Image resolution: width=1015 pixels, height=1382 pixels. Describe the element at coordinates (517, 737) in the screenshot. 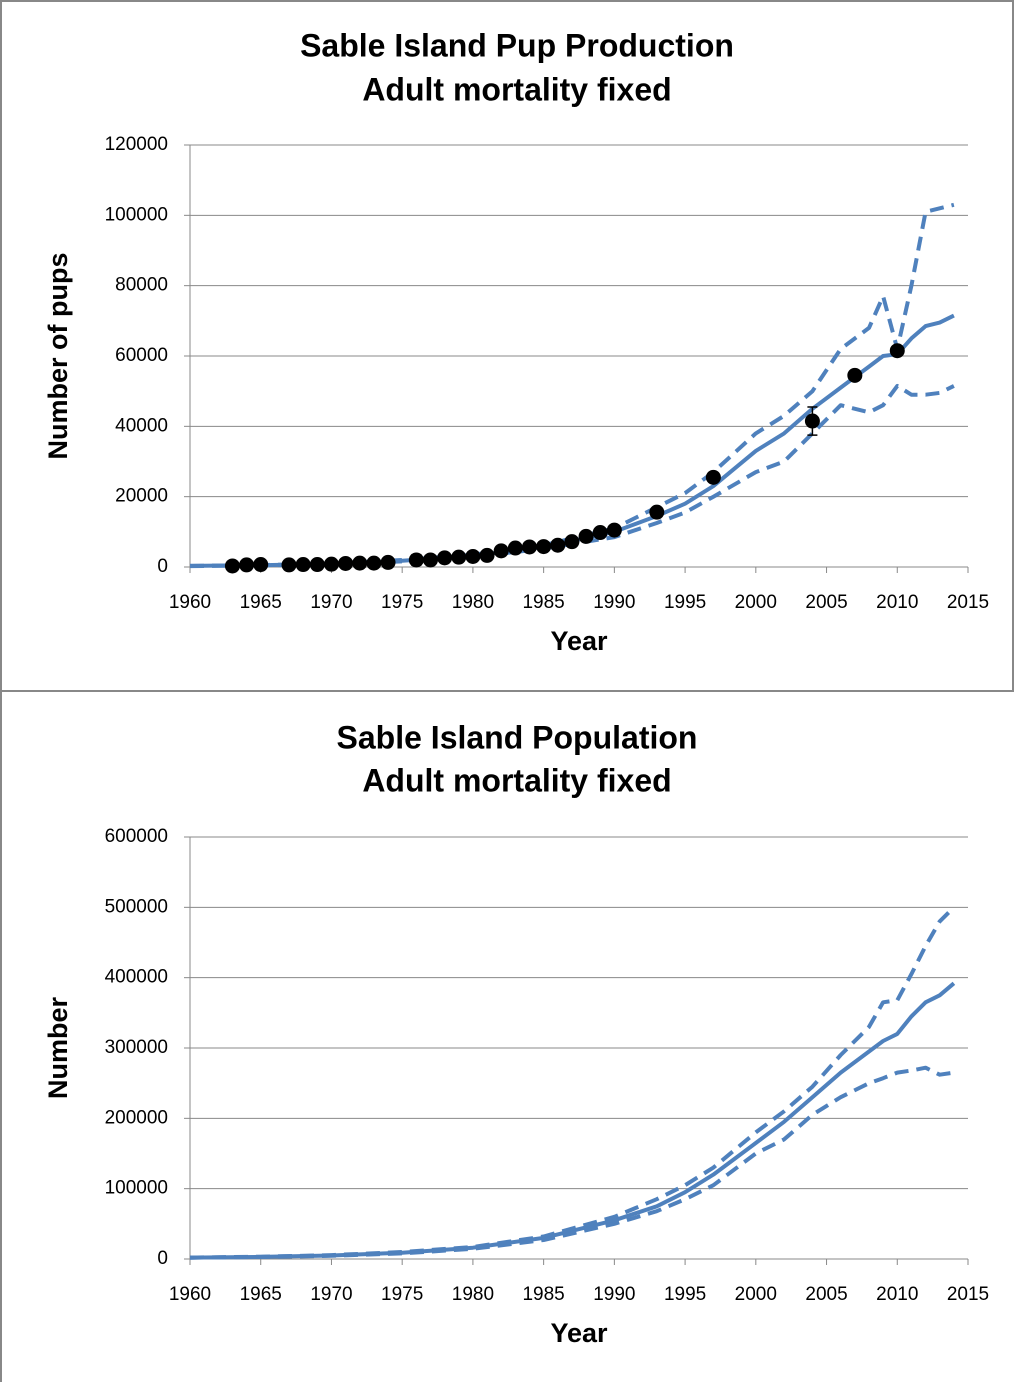

I see `chart-title: Sable Island Population` at that location.